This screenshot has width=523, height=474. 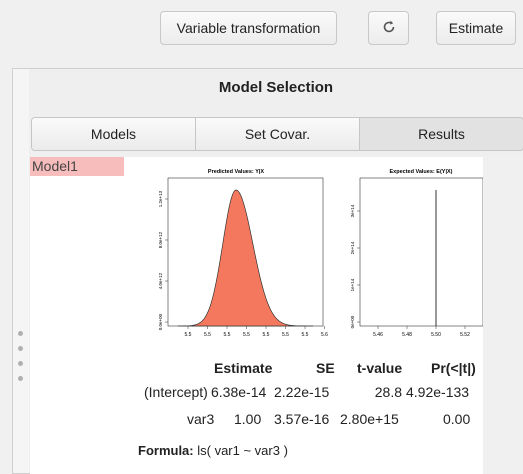 What do you see at coordinates (407, 335) in the screenshot?
I see `x-tick-label: 5.48` at bounding box center [407, 335].